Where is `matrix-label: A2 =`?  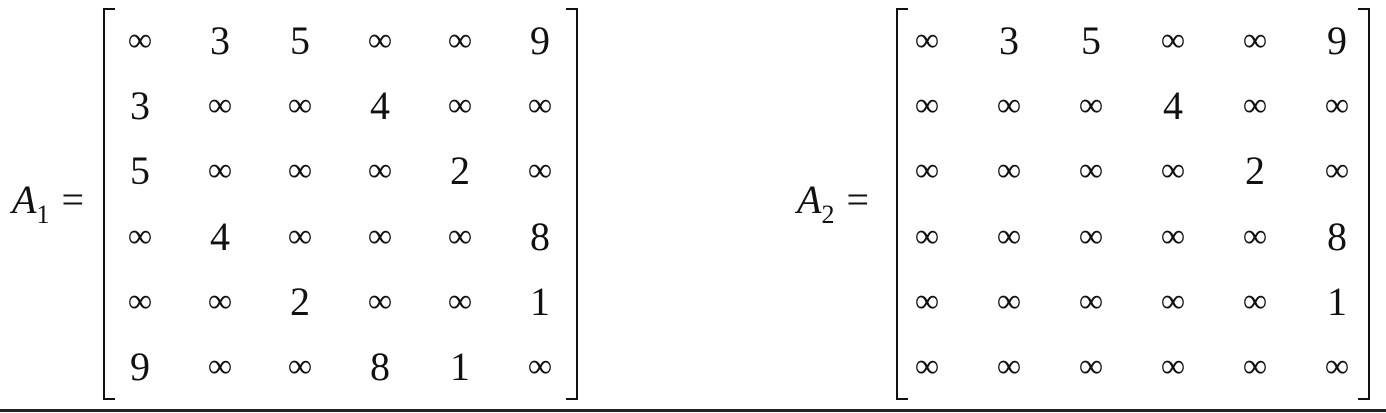 matrix-label: A2 = is located at coordinates (833, 203).